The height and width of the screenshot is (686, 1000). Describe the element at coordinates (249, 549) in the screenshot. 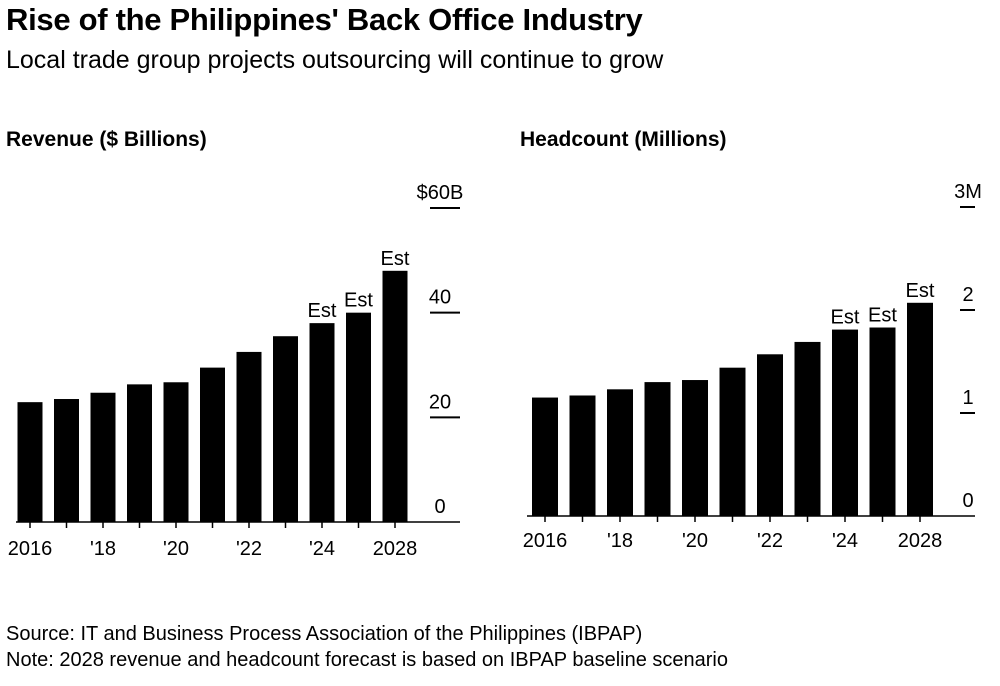

I see `revenue-x-tick-label: '22` at that location.